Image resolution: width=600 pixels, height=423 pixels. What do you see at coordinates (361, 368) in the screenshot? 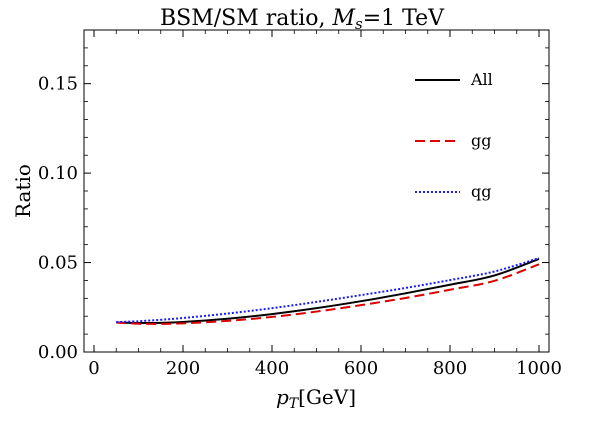
I see `x-tick-label: 600` at bounding box center [361, 368].